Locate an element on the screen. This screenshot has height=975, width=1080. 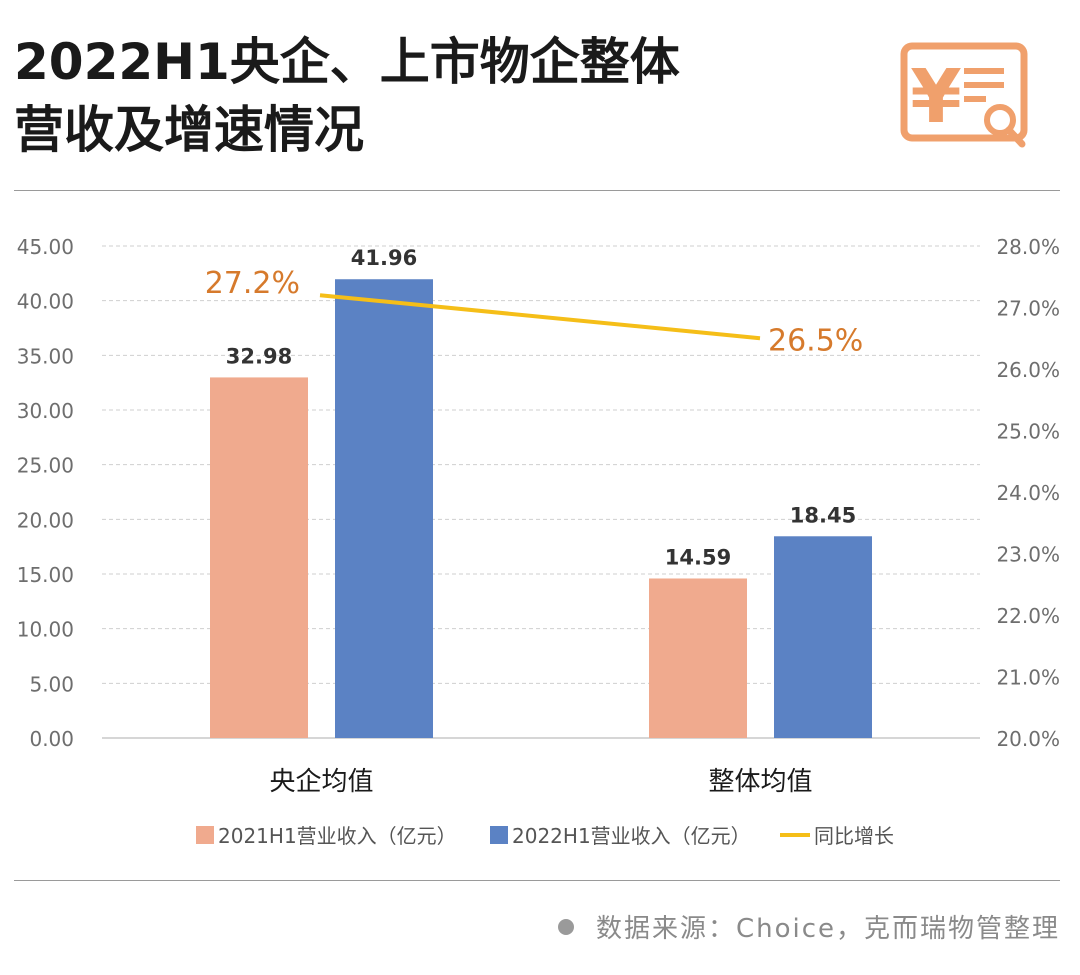
bottom-divider is located at coordinates (537, 880).